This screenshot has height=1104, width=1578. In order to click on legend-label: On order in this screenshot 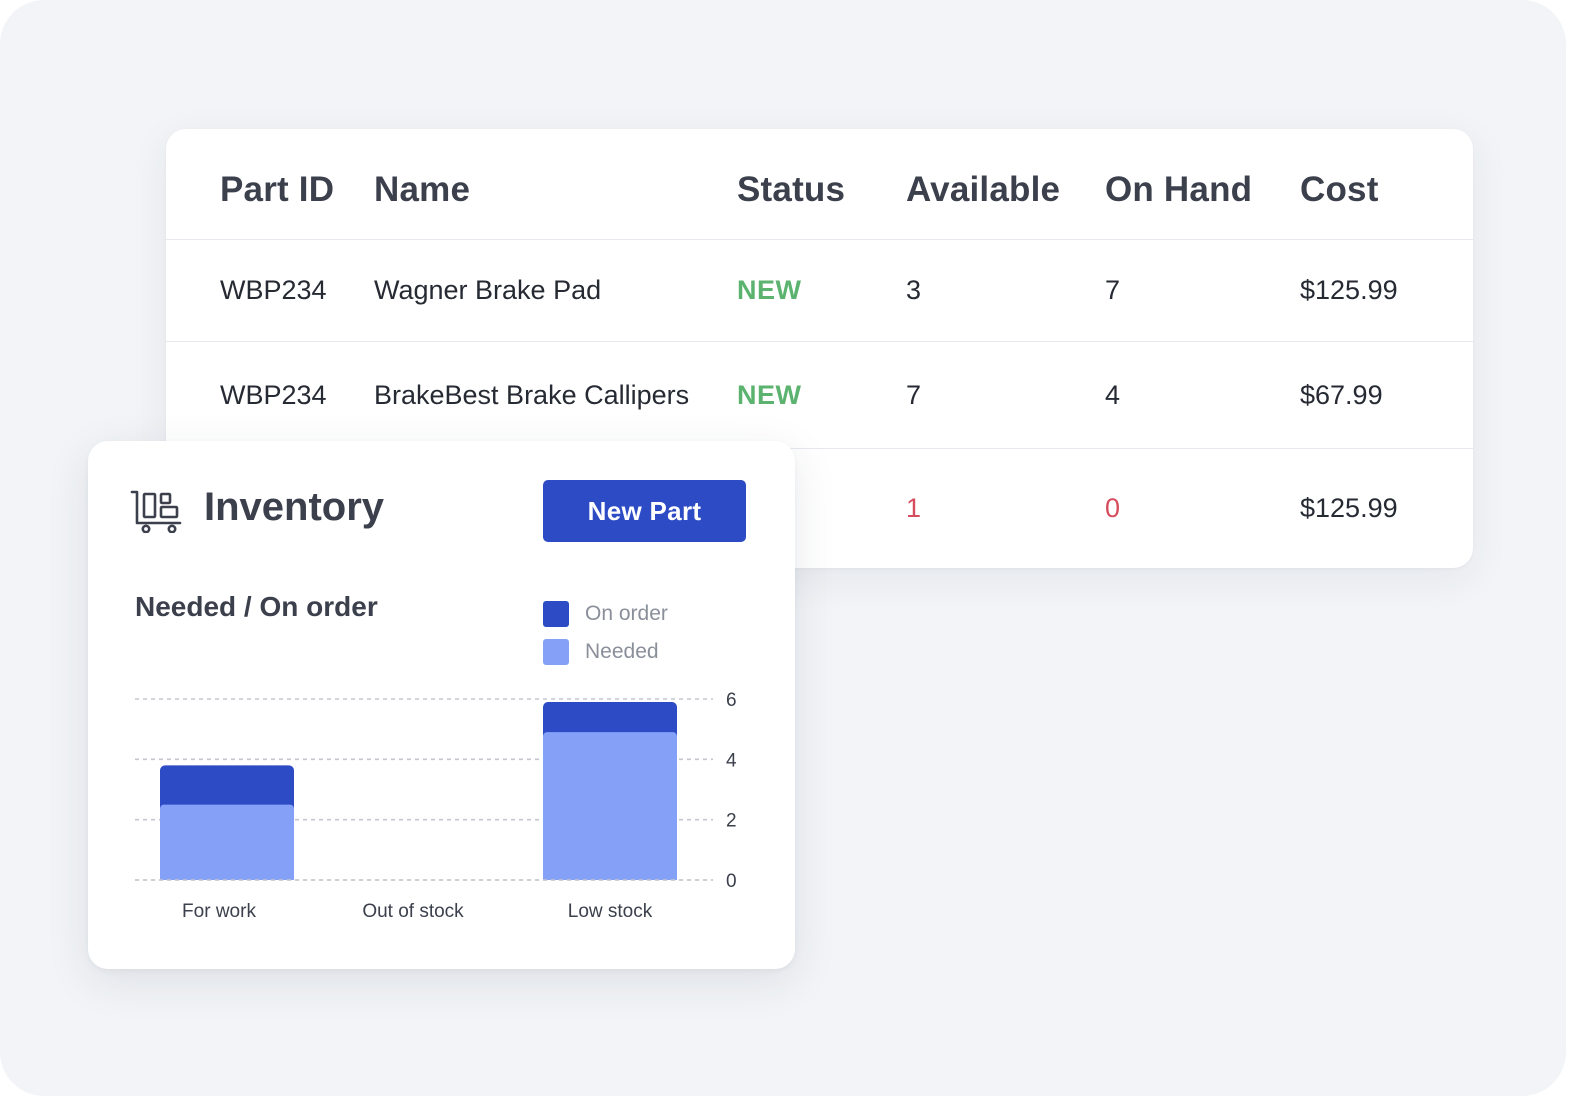, I will do `click(626, 613)`.